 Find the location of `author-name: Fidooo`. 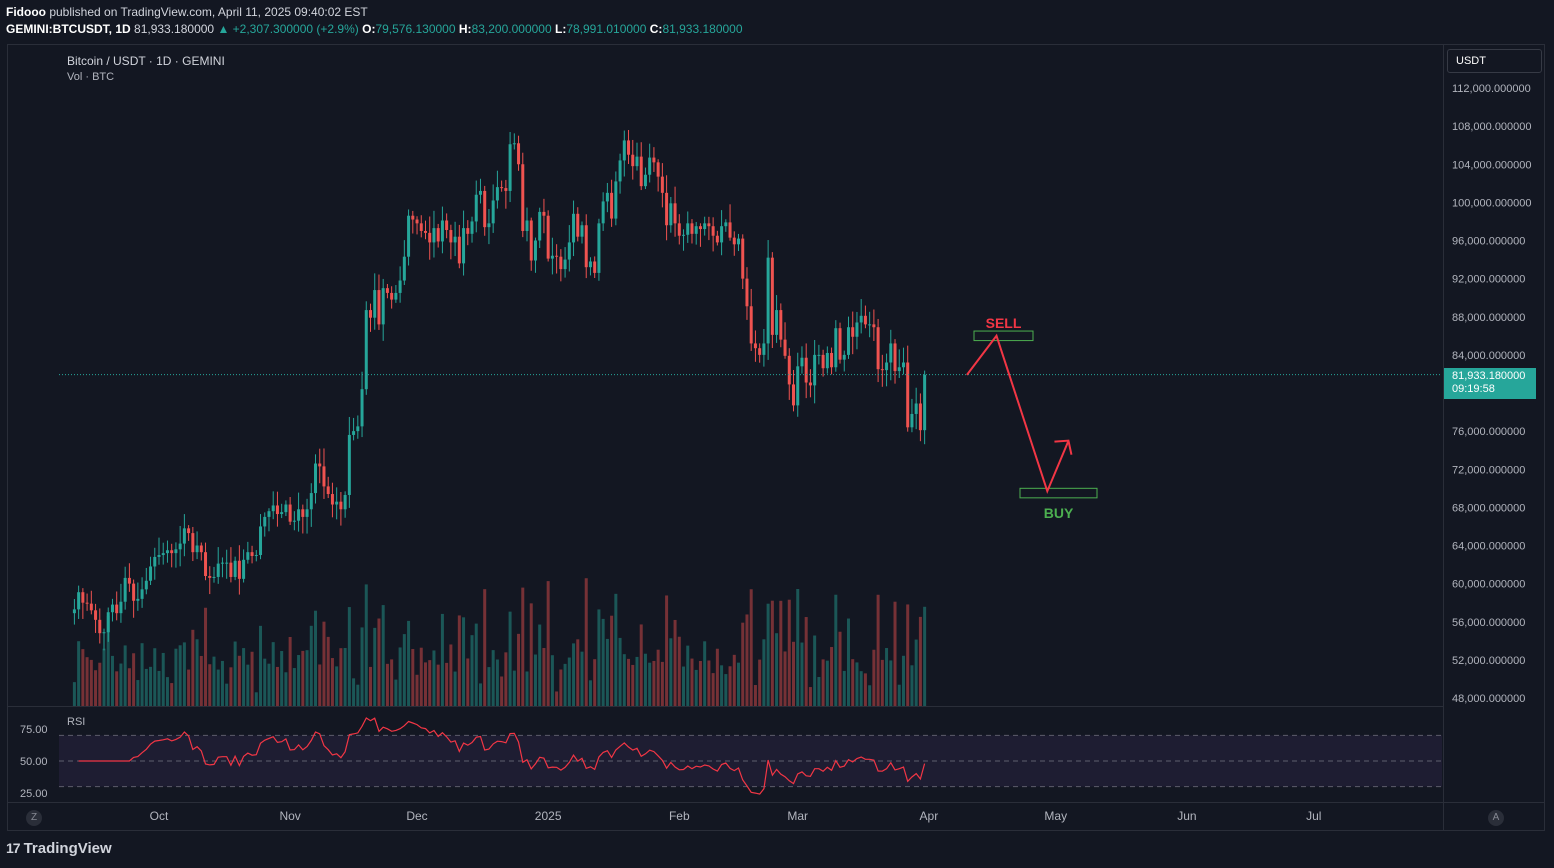

author-name: Fidooo is located at coordinates (26, 12).